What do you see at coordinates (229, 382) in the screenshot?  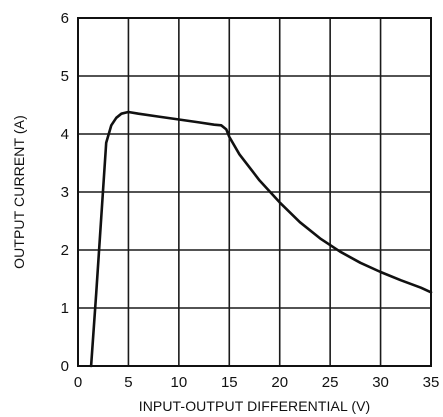 I see `x-tick-label: 15` at bounding box center [229, 382].